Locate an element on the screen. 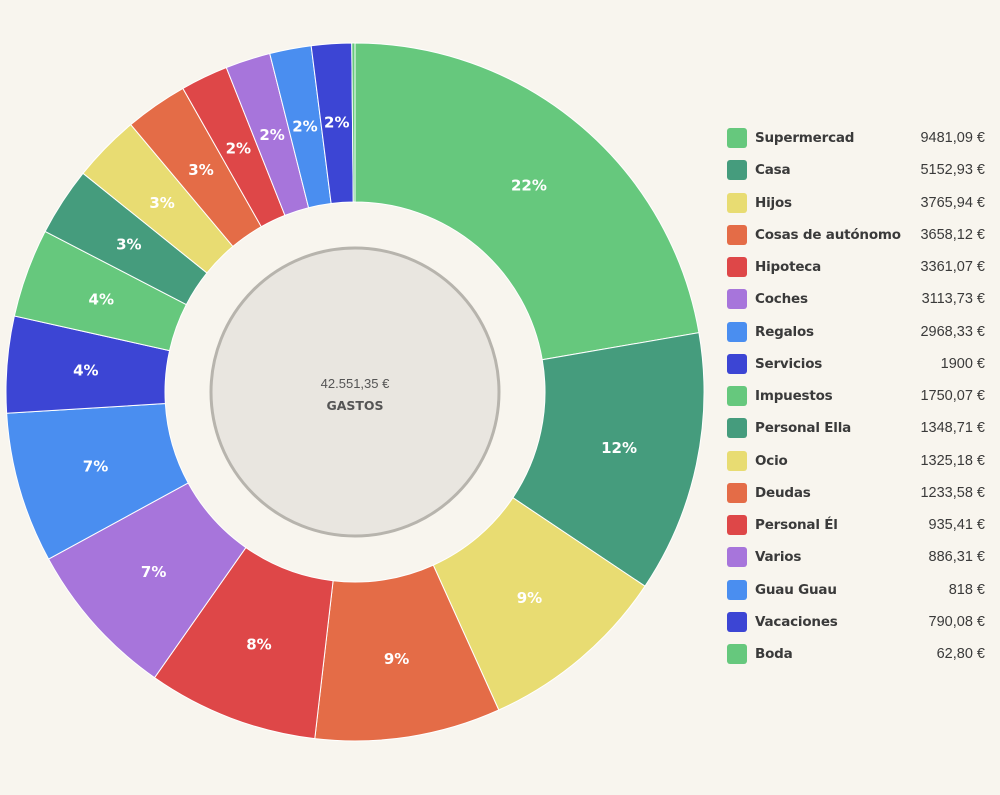 The width and height of the screenshot is (1000, 795). center-total-label: GASTOS is located at coordinates (354, 405).